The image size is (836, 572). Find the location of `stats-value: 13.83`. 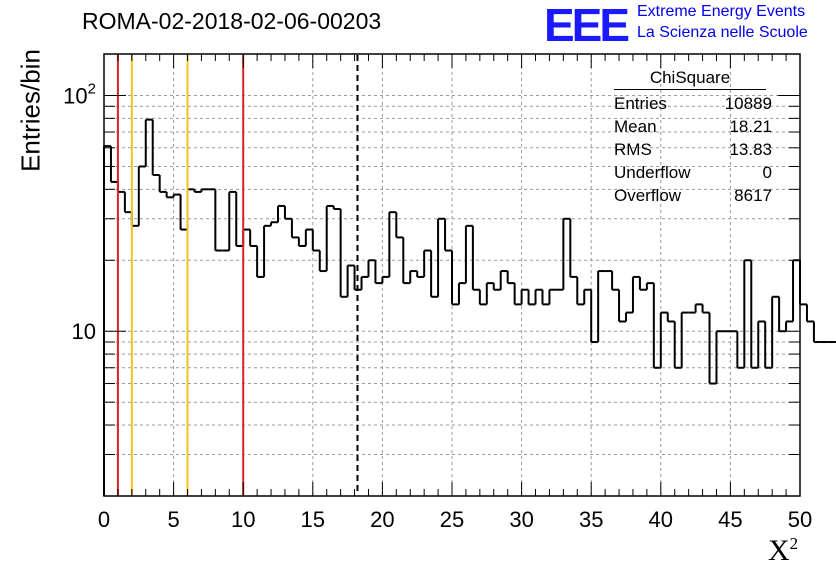

stats-value: 13.83 is located at coordinates (750, 149).